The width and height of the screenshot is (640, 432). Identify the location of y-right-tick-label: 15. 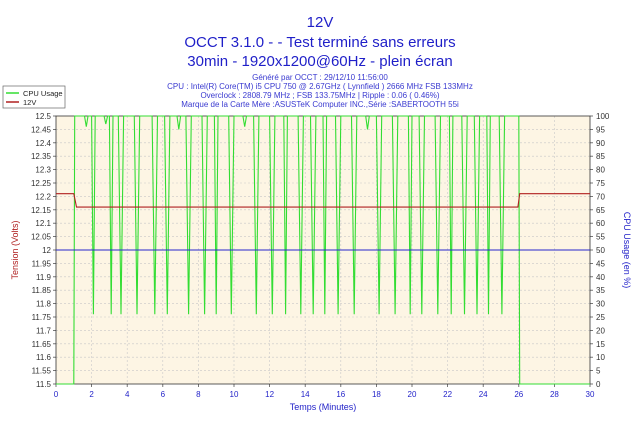
(600, 344).